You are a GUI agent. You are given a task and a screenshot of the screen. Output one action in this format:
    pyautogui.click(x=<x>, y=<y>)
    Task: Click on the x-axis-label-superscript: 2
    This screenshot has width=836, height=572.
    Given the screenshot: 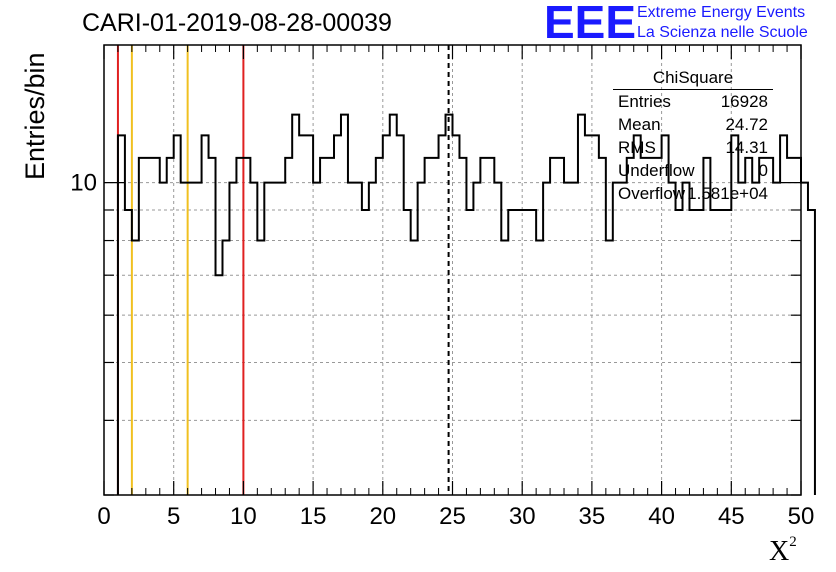 What is the action you would take?
    pyautogui.click(x=793, y=541)
    